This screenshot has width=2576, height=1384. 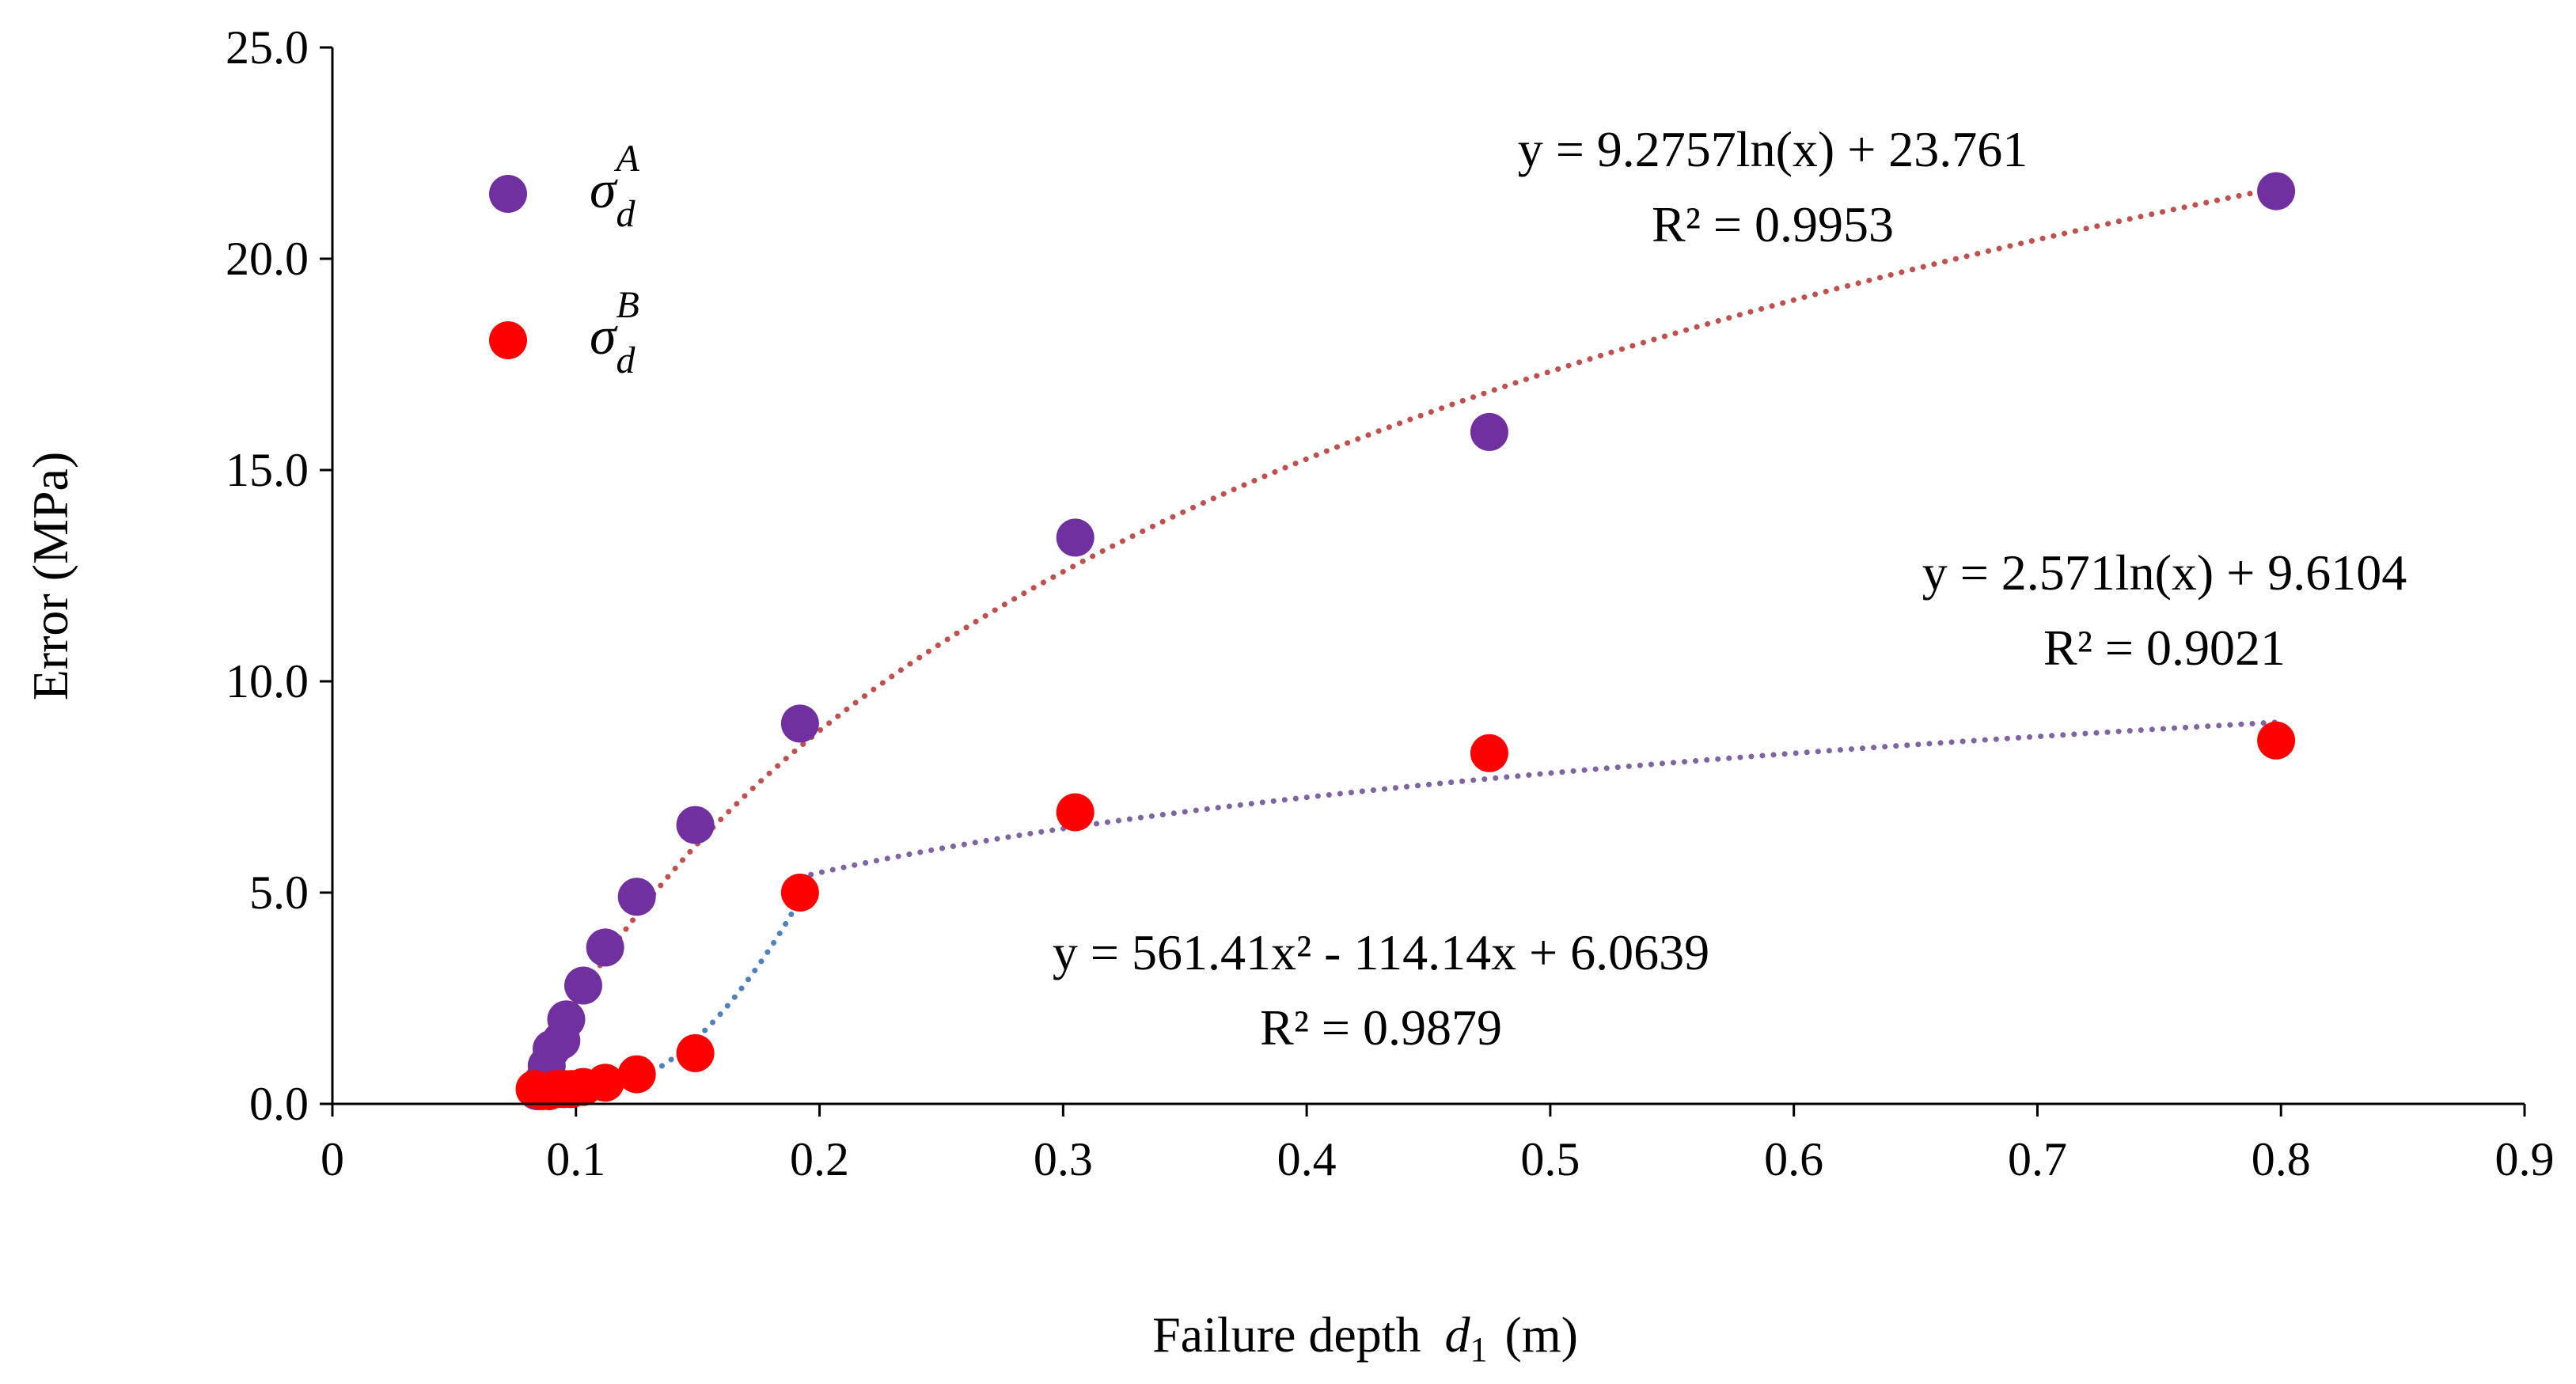 What do you see at coordinates (1793, 1159) in the screenshot?
I see `x-tick-label: 0.6` at bounding box center [1793, 1159].